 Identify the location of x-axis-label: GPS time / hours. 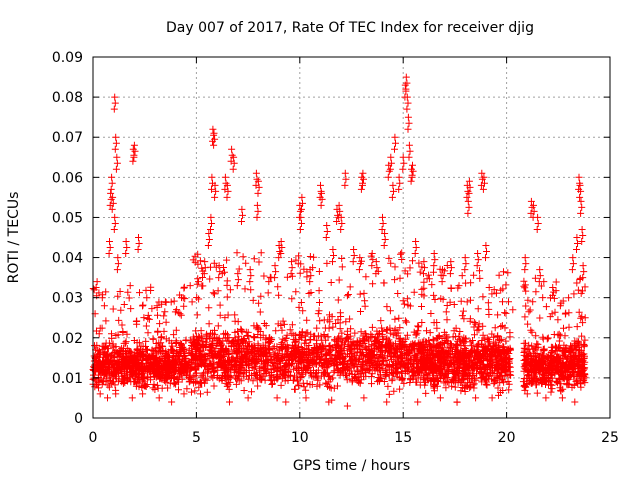
(351, 466).